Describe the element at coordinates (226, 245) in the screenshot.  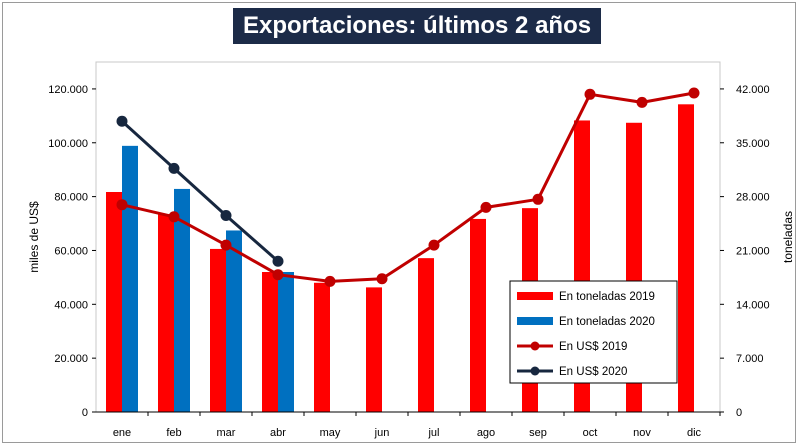
I see `point-en-uss-2019-mar` at that location.